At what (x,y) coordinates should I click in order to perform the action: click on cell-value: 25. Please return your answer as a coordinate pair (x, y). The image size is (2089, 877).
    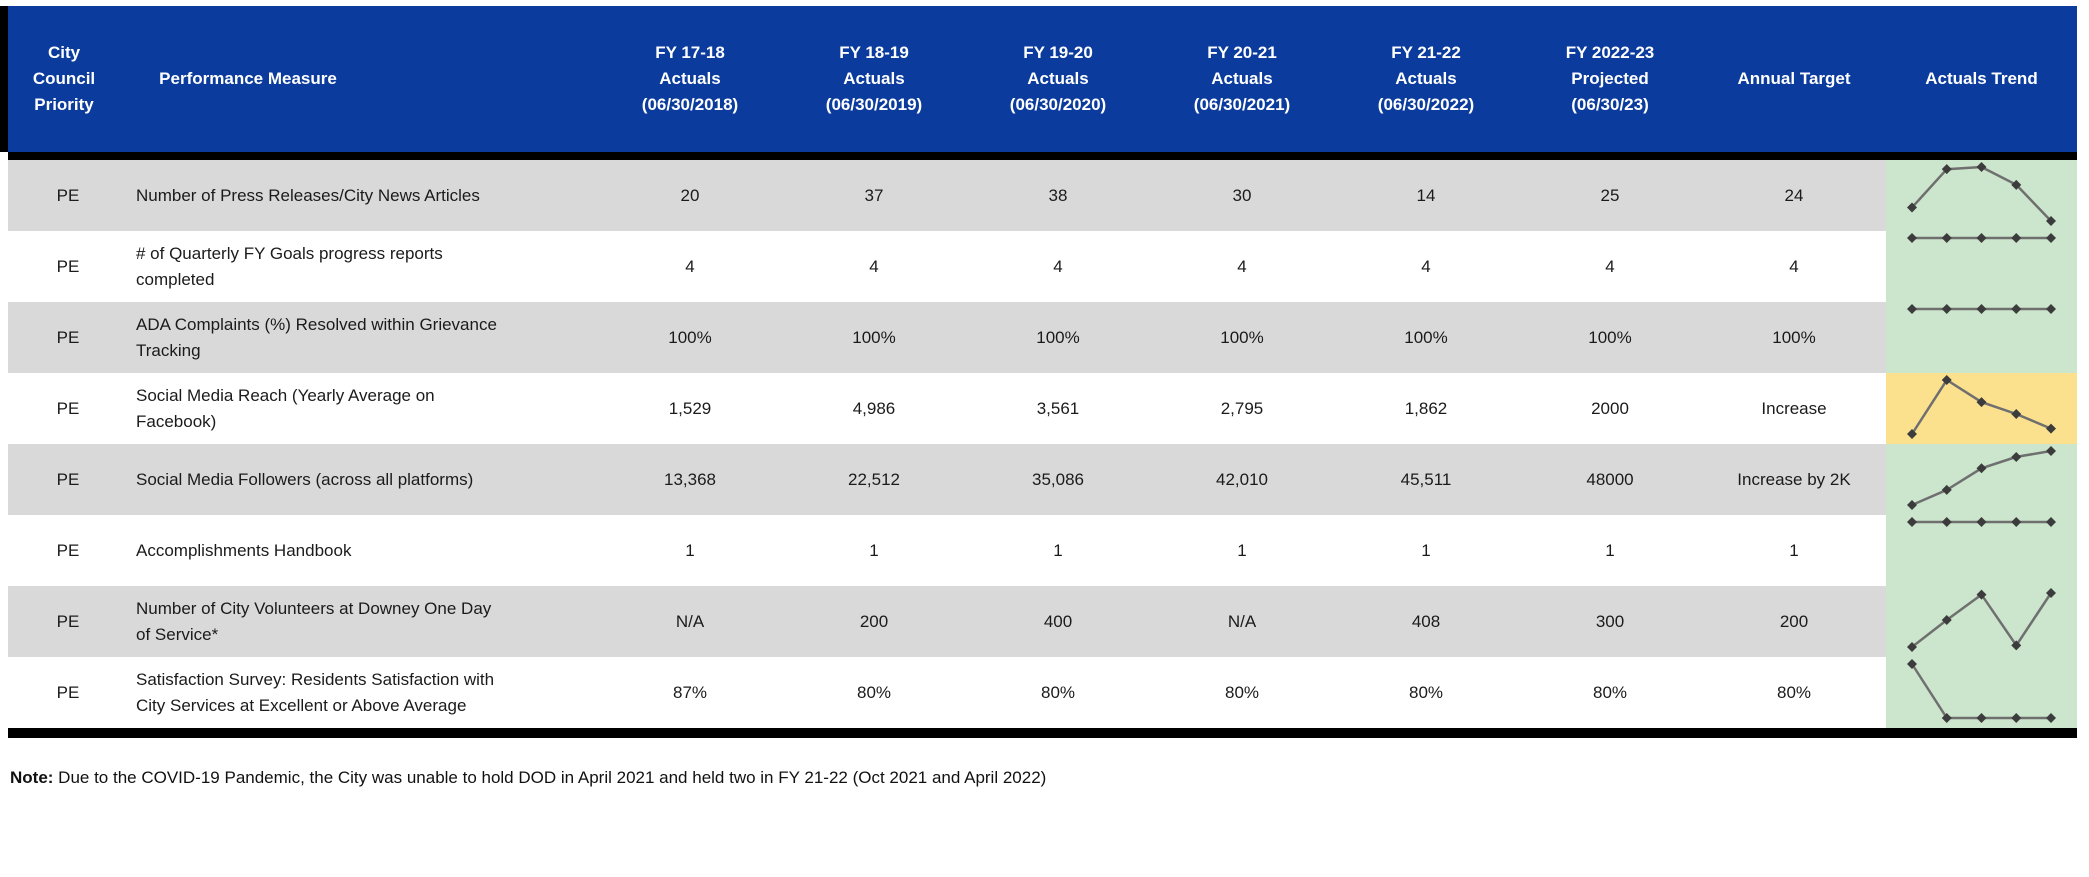
    Looking at the image, I should click on (1610, 195).